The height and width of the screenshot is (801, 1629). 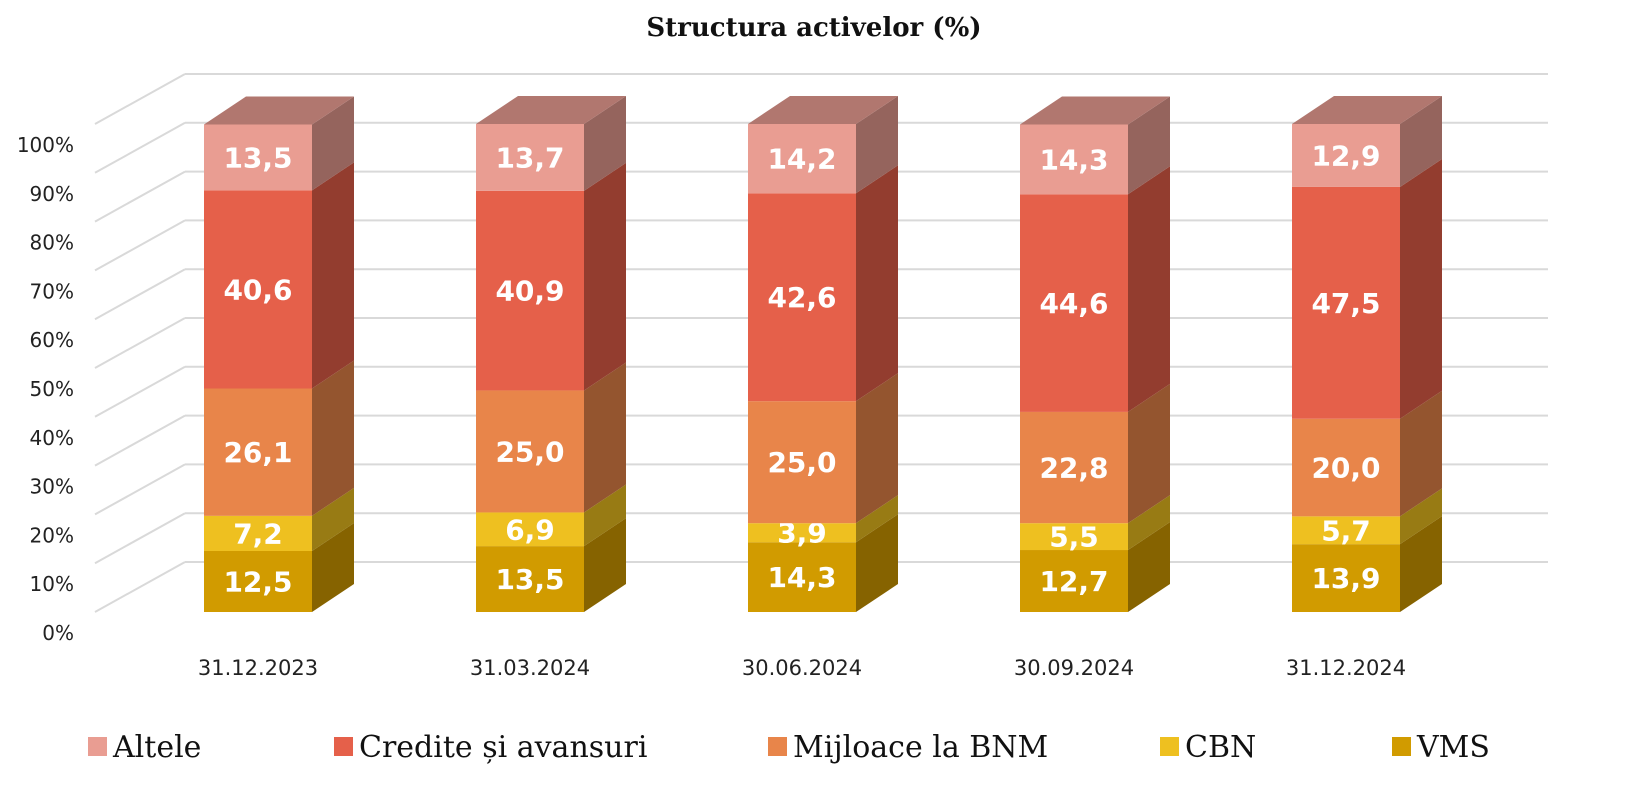 I want to click on data-label: 12,5, so click(x=257, y=582).